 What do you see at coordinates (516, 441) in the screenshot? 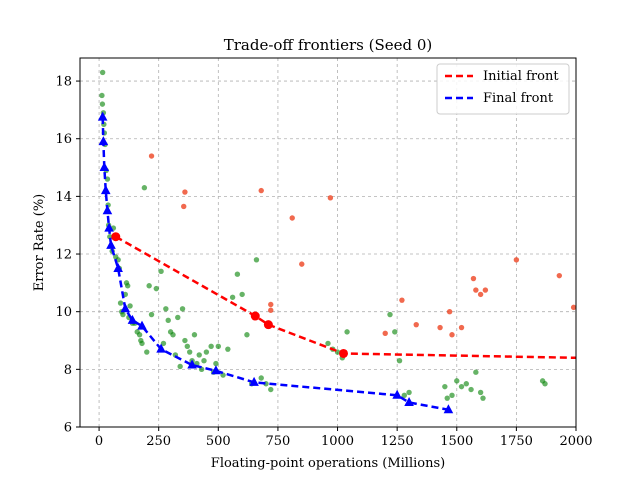
I see `x-tick-label: 1750` at bounding box center [516, 441].